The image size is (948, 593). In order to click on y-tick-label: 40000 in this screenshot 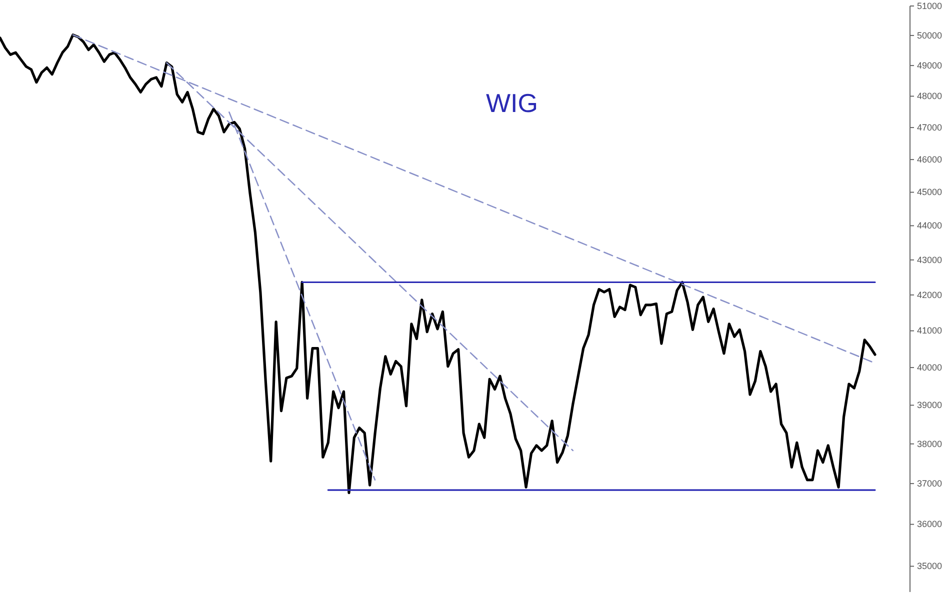, I will do `click(929, 367)`.